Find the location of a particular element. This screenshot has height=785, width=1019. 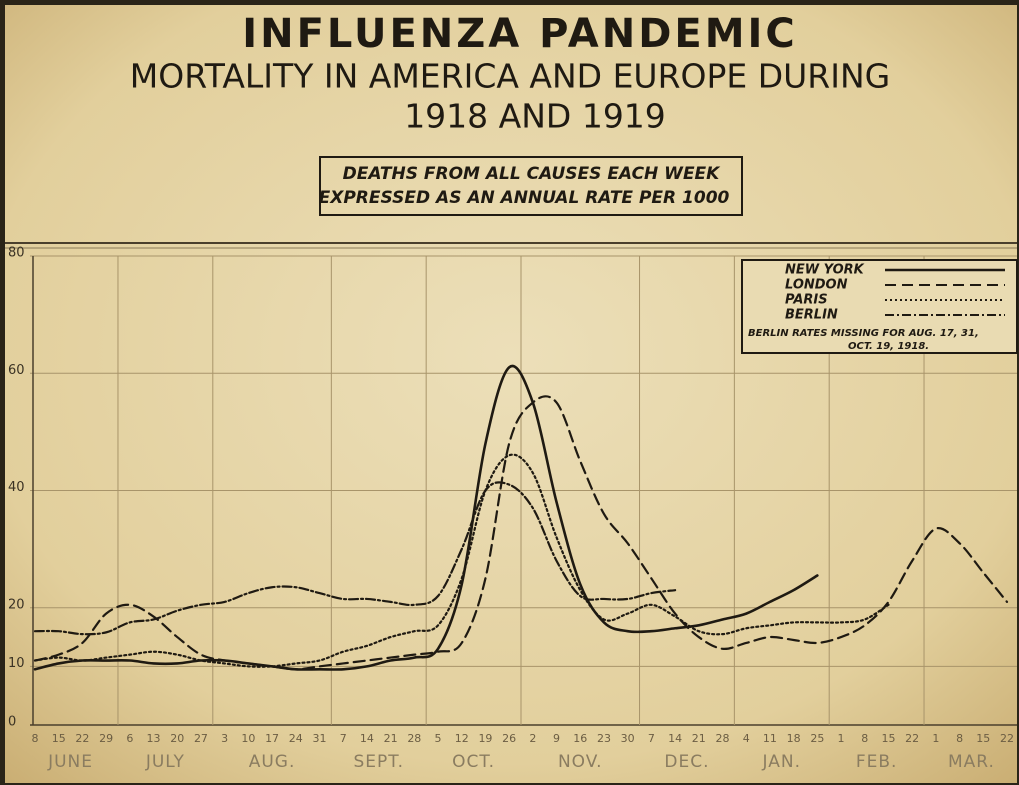

month-label: OCT. is located at coordinates (473, 762).